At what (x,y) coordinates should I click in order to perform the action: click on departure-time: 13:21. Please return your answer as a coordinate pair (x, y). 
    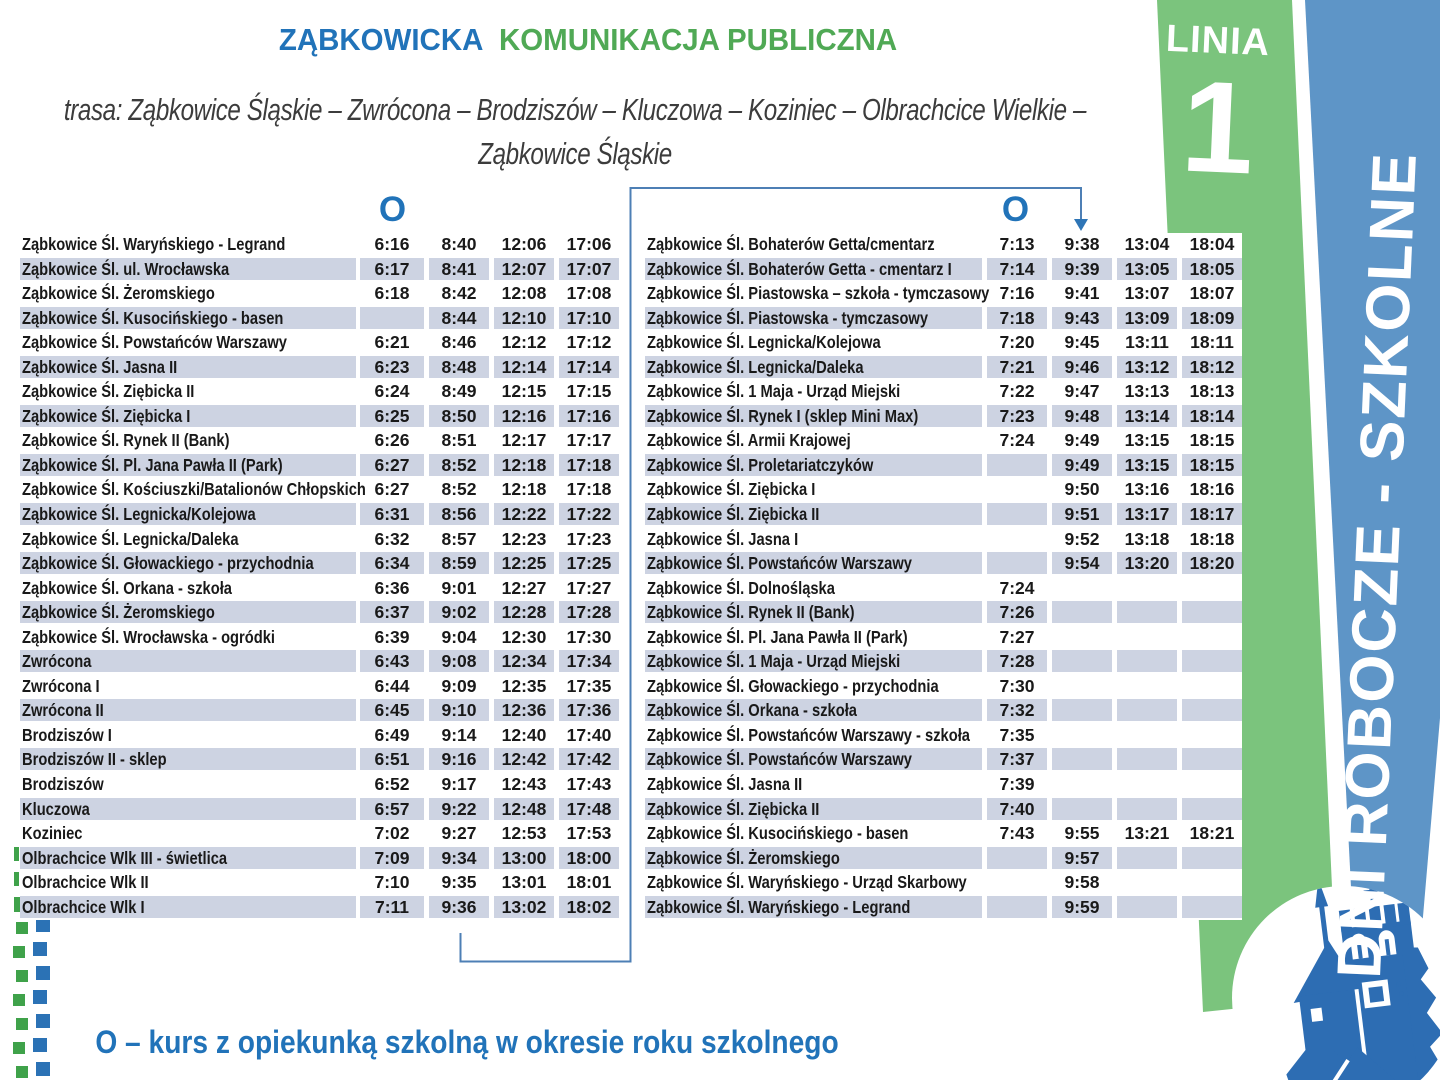
    Looking at the image, I should click on (1147, 833).